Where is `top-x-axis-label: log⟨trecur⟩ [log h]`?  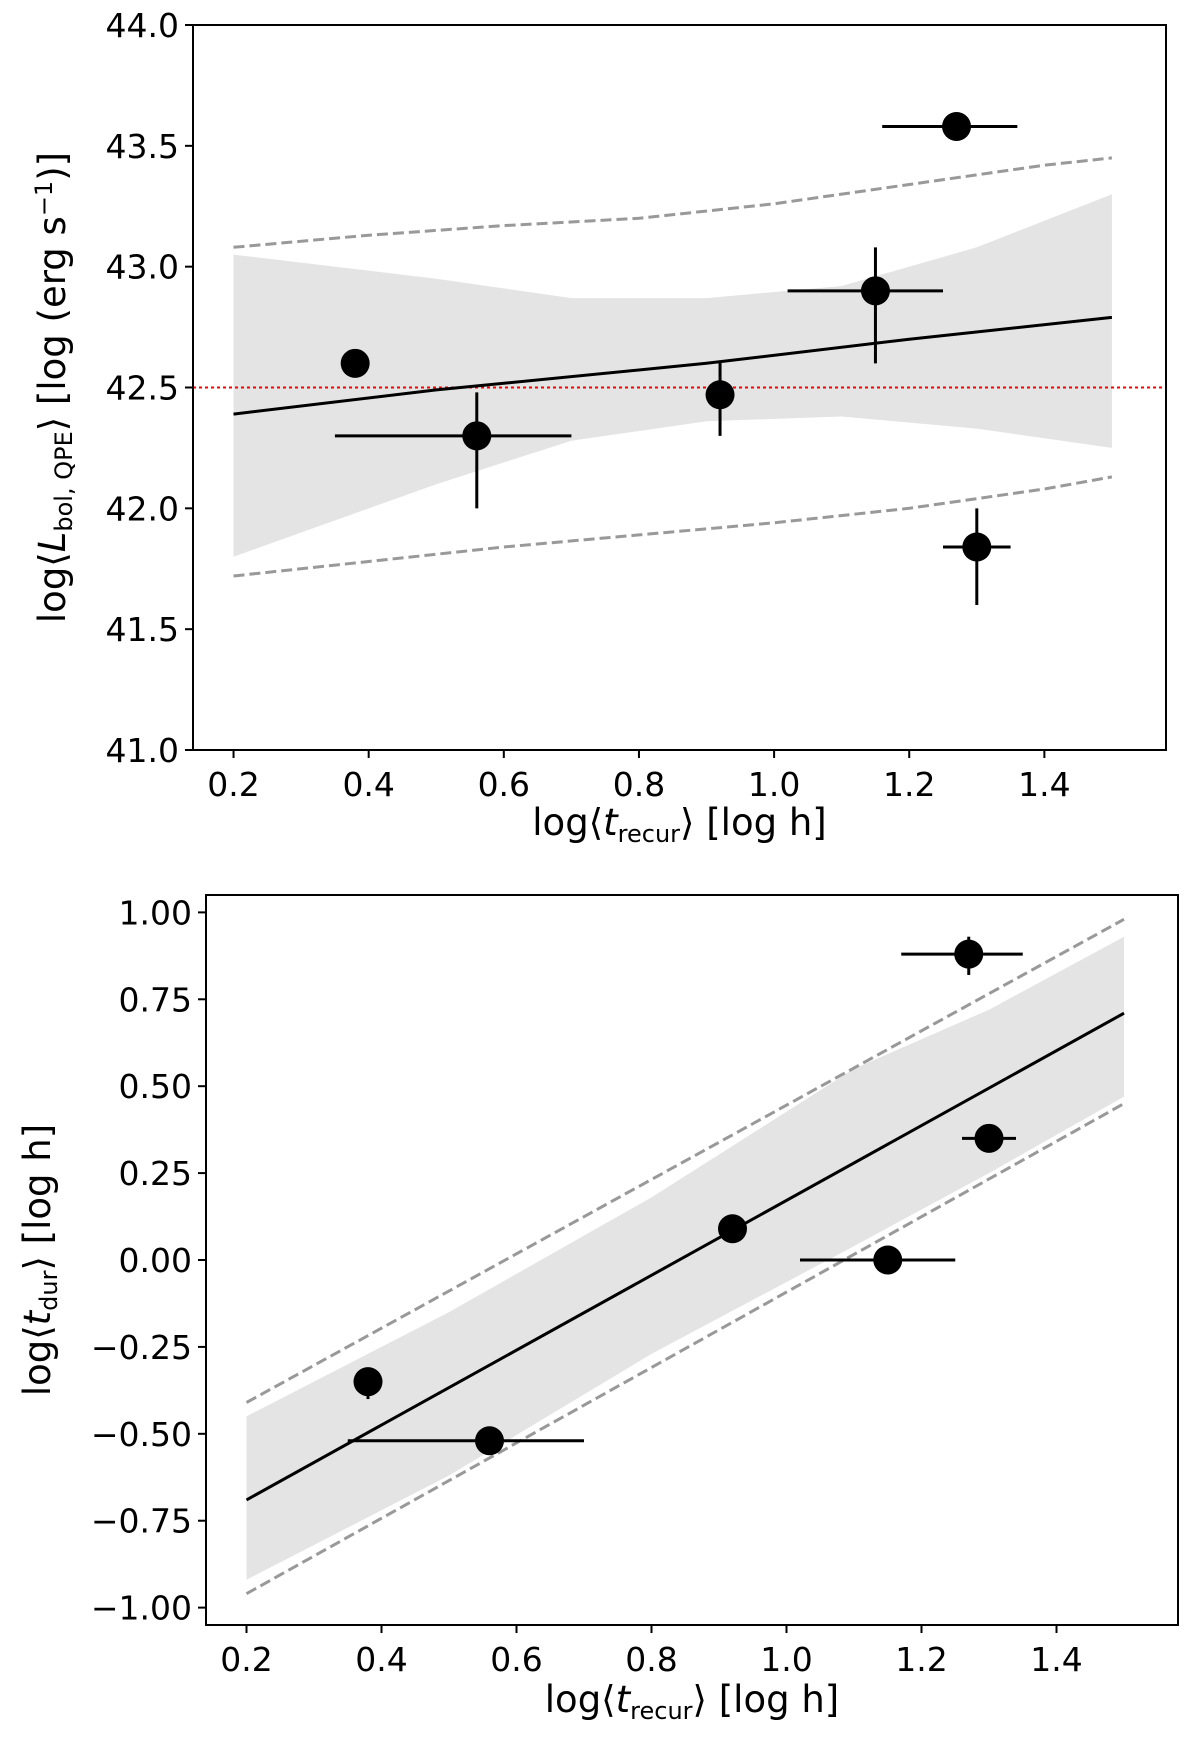
top-x-axis-label: log⟨trecur⟩ [log h] is located at coordinates (679, 824).